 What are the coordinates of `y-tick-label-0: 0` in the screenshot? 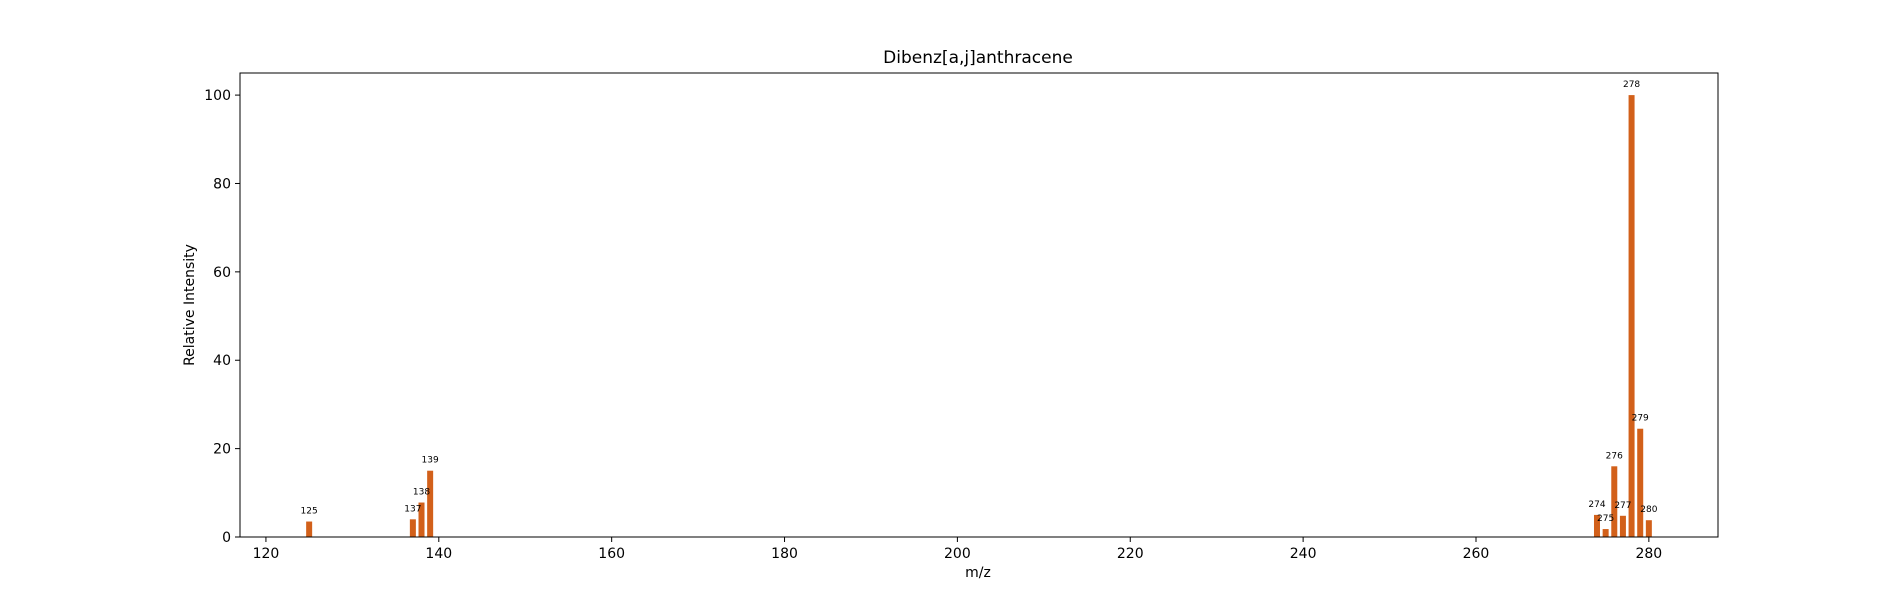 It's located at (226, 538).